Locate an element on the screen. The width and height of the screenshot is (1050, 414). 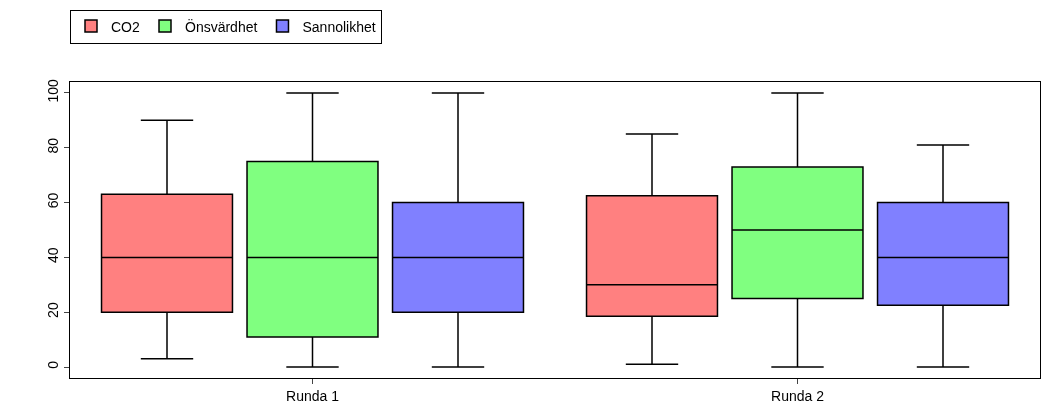
y-tick-label: 80 is located at coordinates (53, 145).